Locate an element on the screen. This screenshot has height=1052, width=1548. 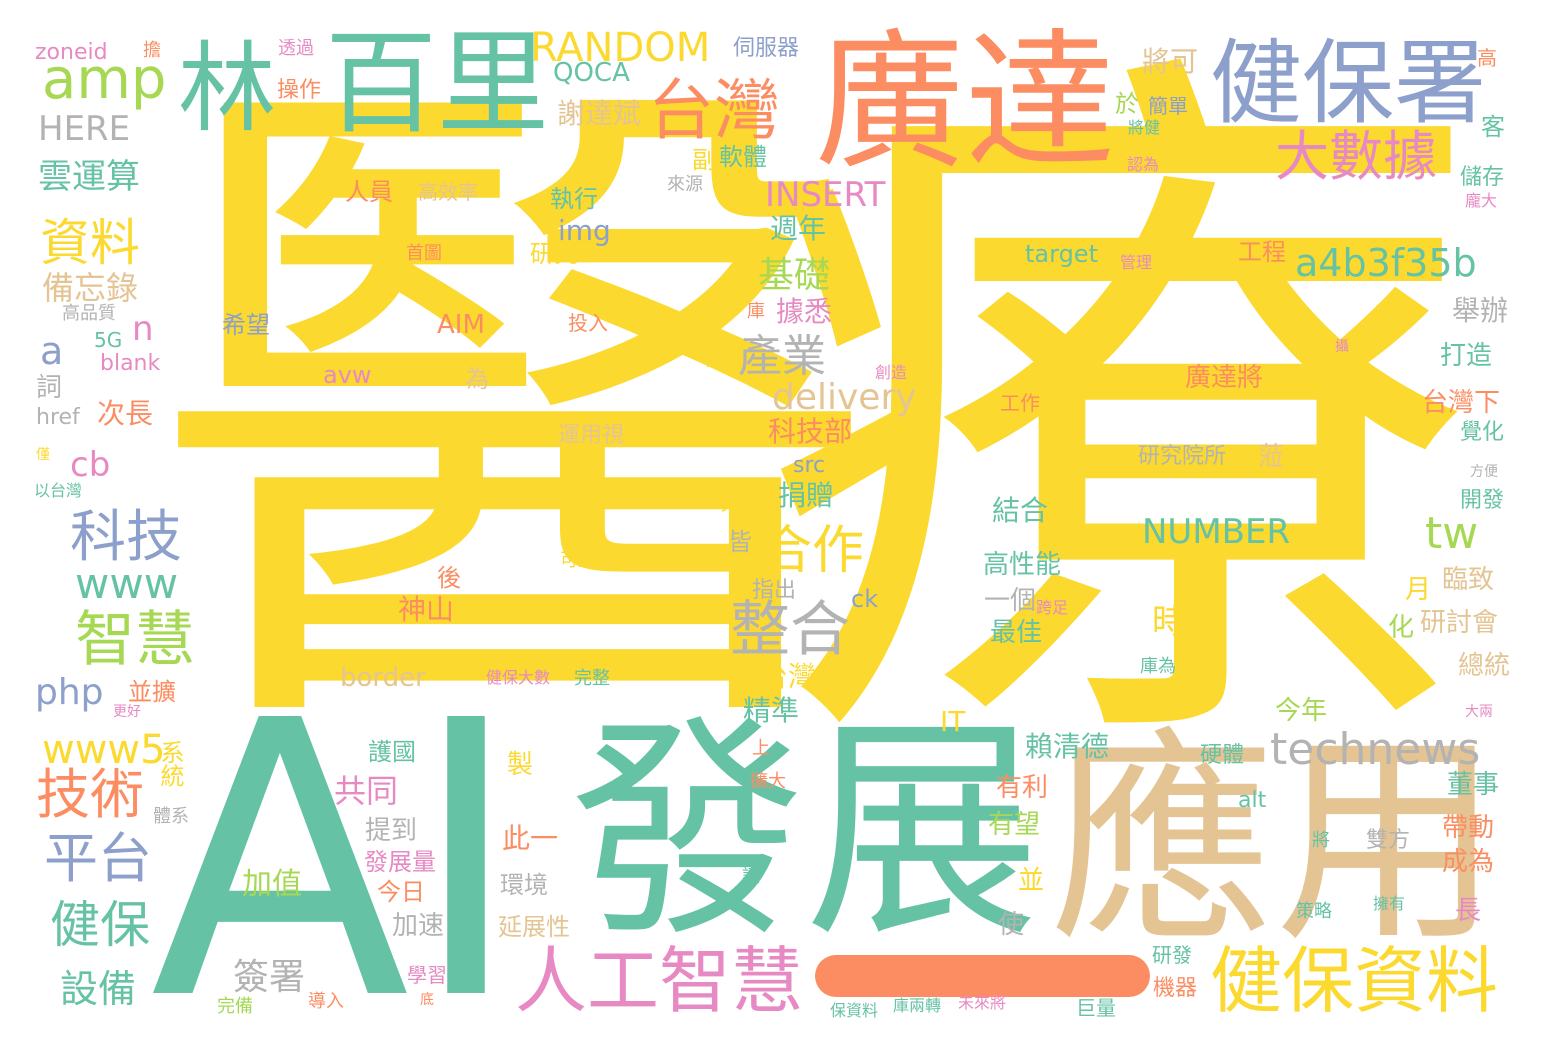
word-63d05230: 提到 is located at coordinates (391, 831).